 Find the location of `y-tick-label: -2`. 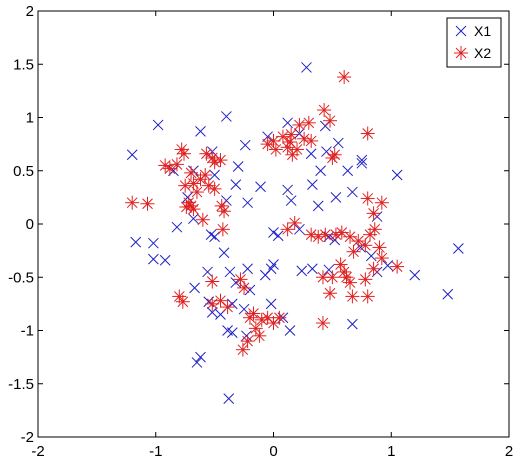

y-tick-label: -2 is located at coordinates (27, 437).